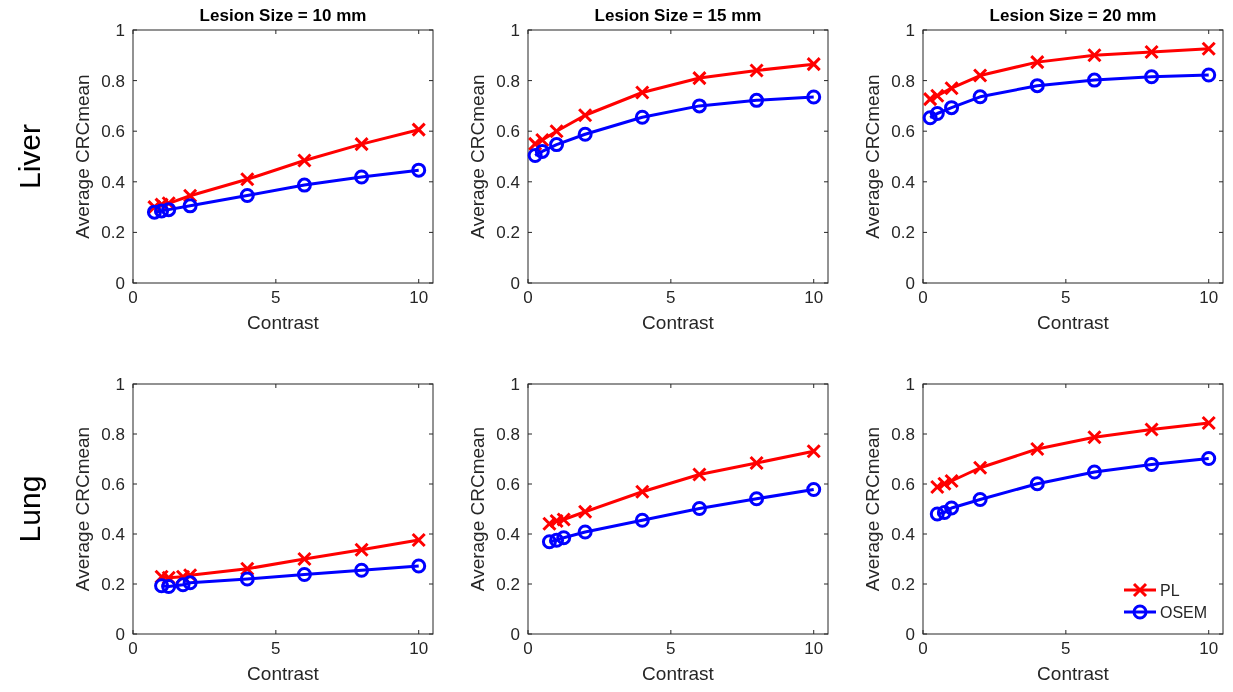 The height and width of the screenshot is (692, 1233). I want to click on legend-label: PL, so click(1170, 590).